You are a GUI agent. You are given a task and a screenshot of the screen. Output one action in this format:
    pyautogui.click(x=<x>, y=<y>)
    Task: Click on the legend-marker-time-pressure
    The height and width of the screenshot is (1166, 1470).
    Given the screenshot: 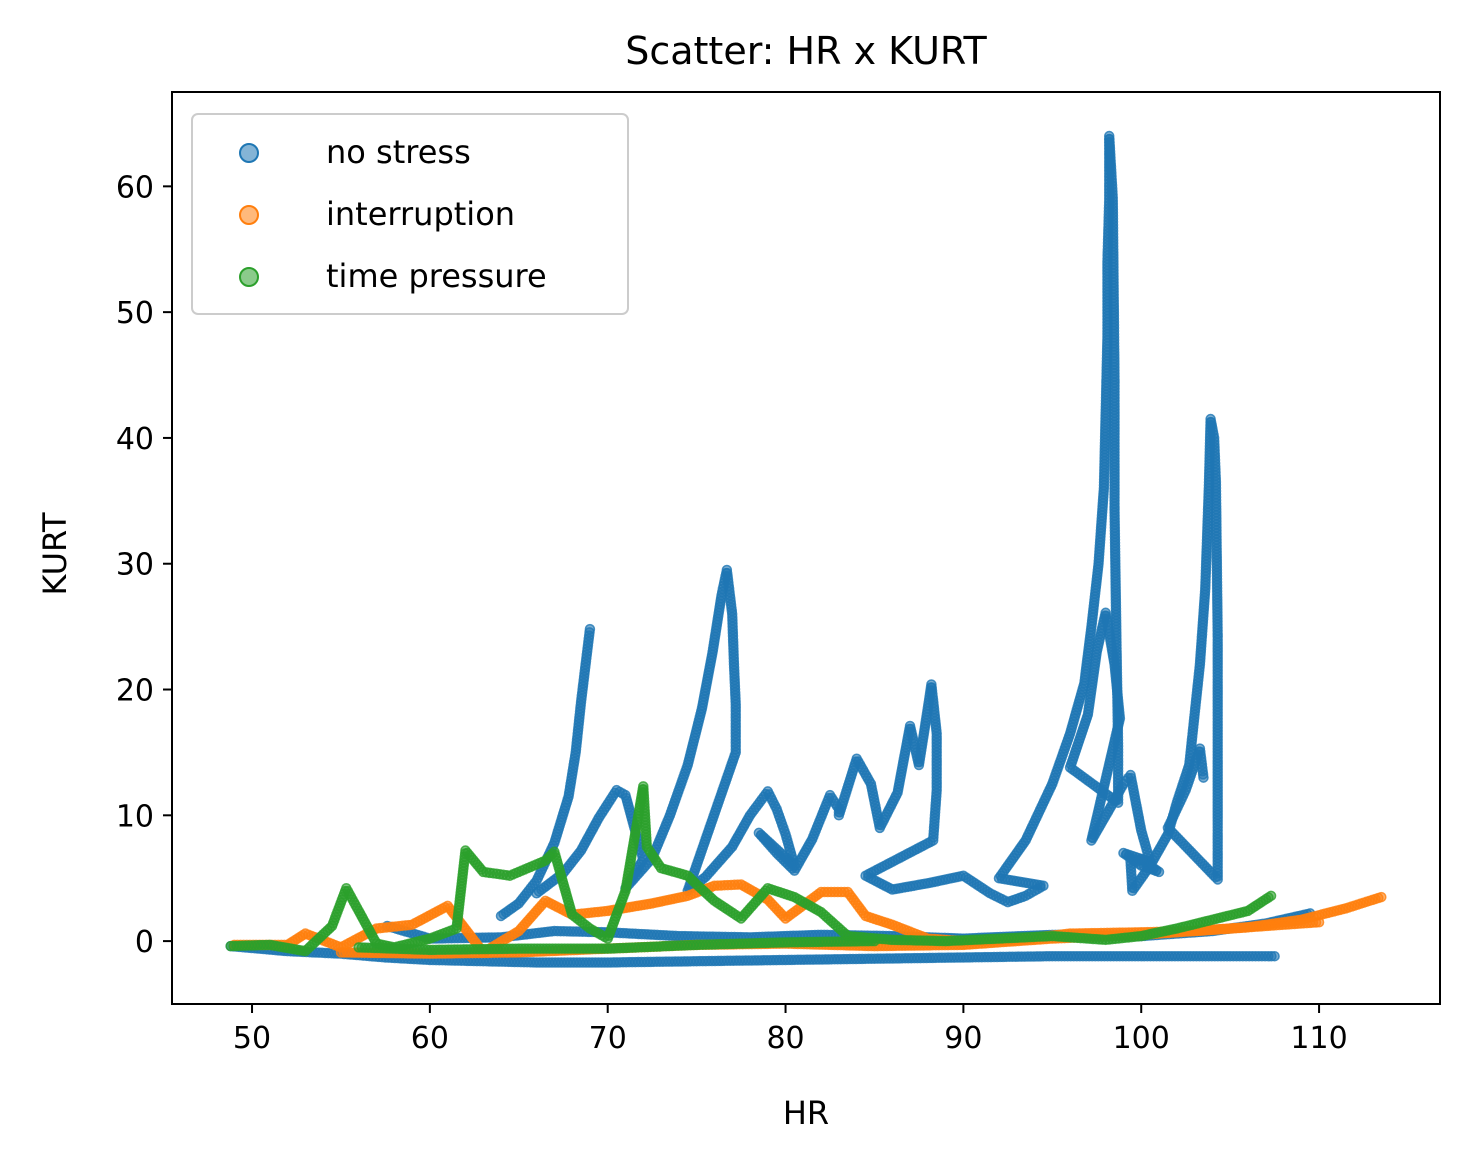 What is the action you would take?
    pyautogui.click(x=249, y=277)
    